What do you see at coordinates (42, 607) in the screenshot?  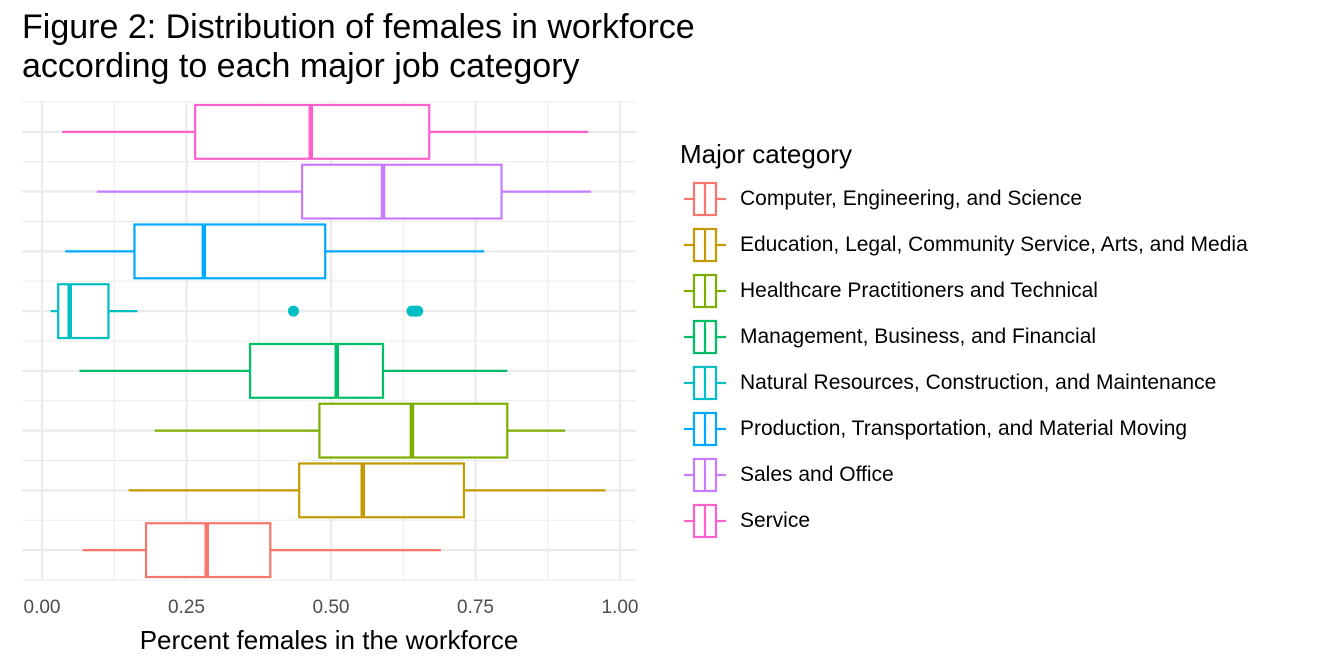 I see `x-tick-label: 0.00` at bounding box center [42, 607].